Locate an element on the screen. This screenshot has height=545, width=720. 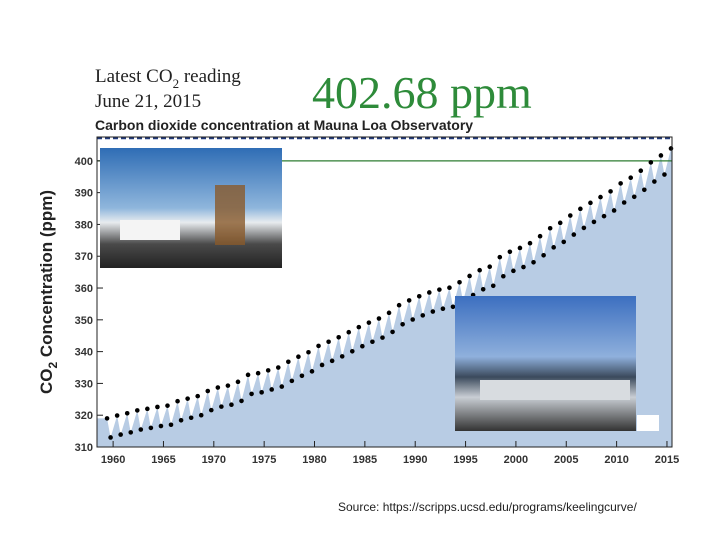
x-tick-label: 2005 is located at coordinates (566, 460).